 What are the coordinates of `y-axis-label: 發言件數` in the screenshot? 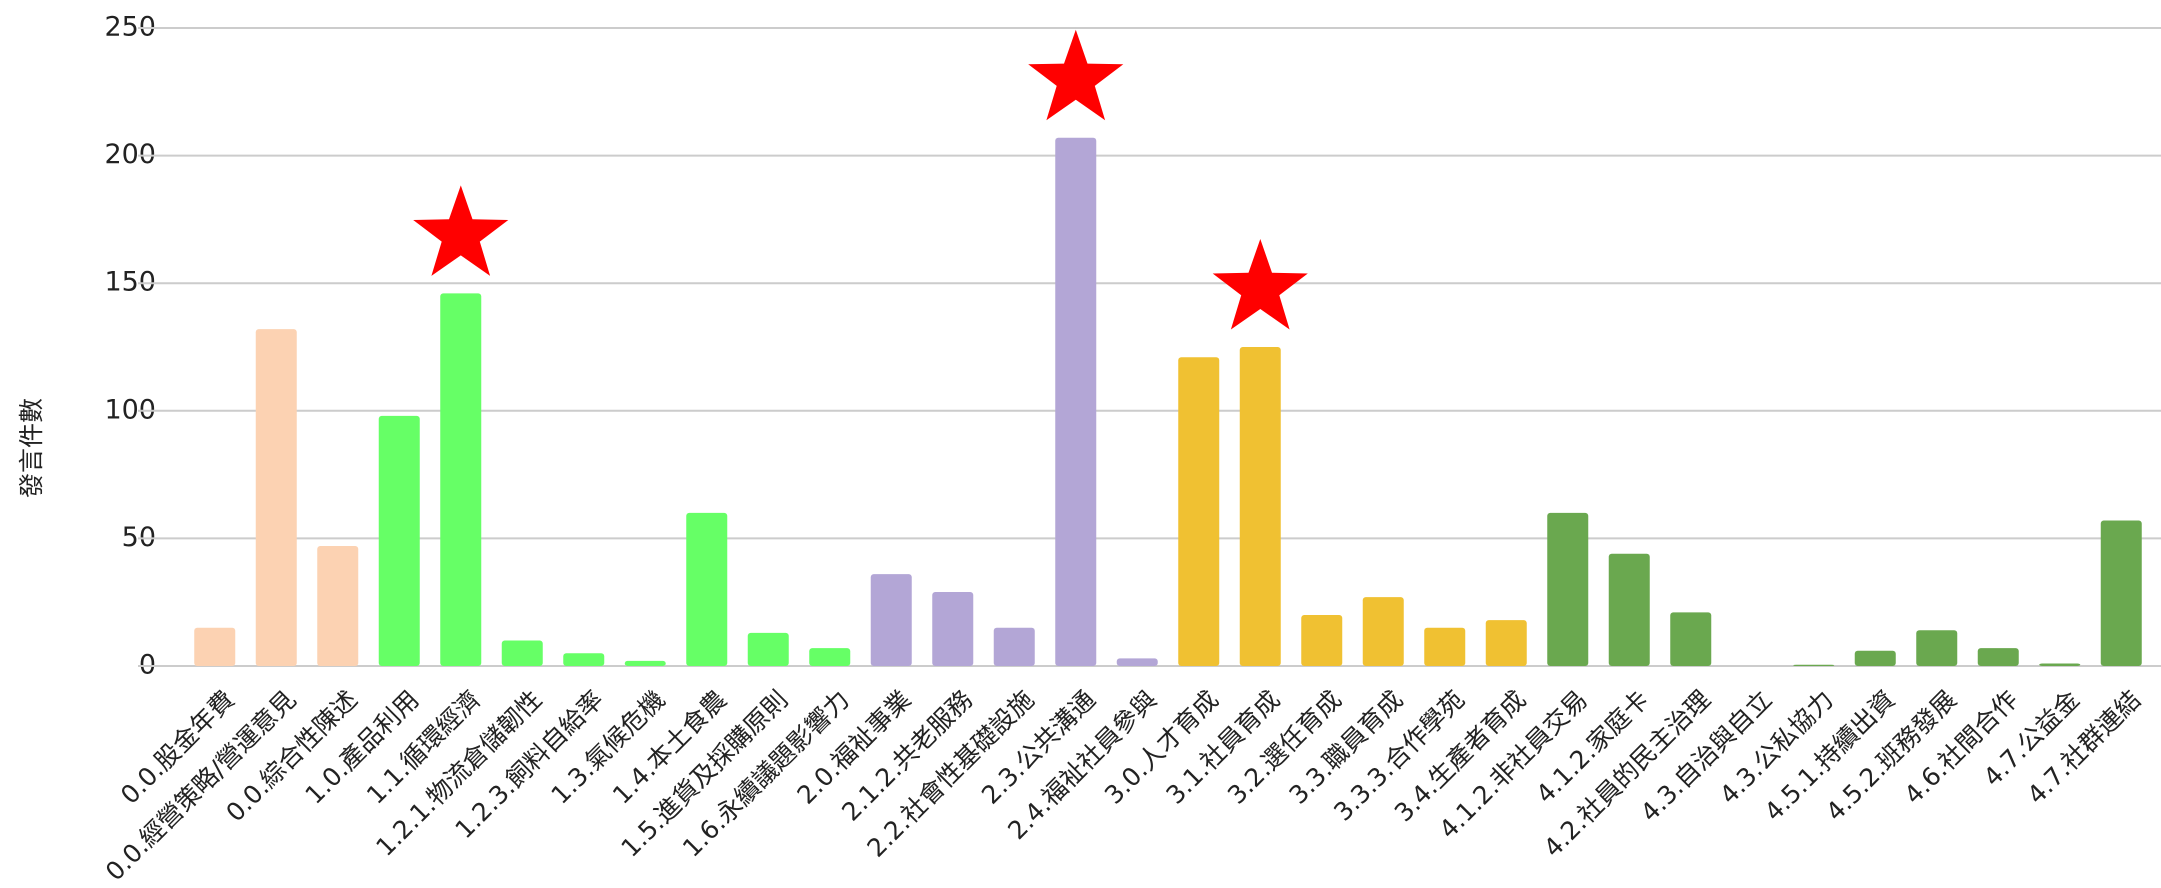 It's located at (31, 448).